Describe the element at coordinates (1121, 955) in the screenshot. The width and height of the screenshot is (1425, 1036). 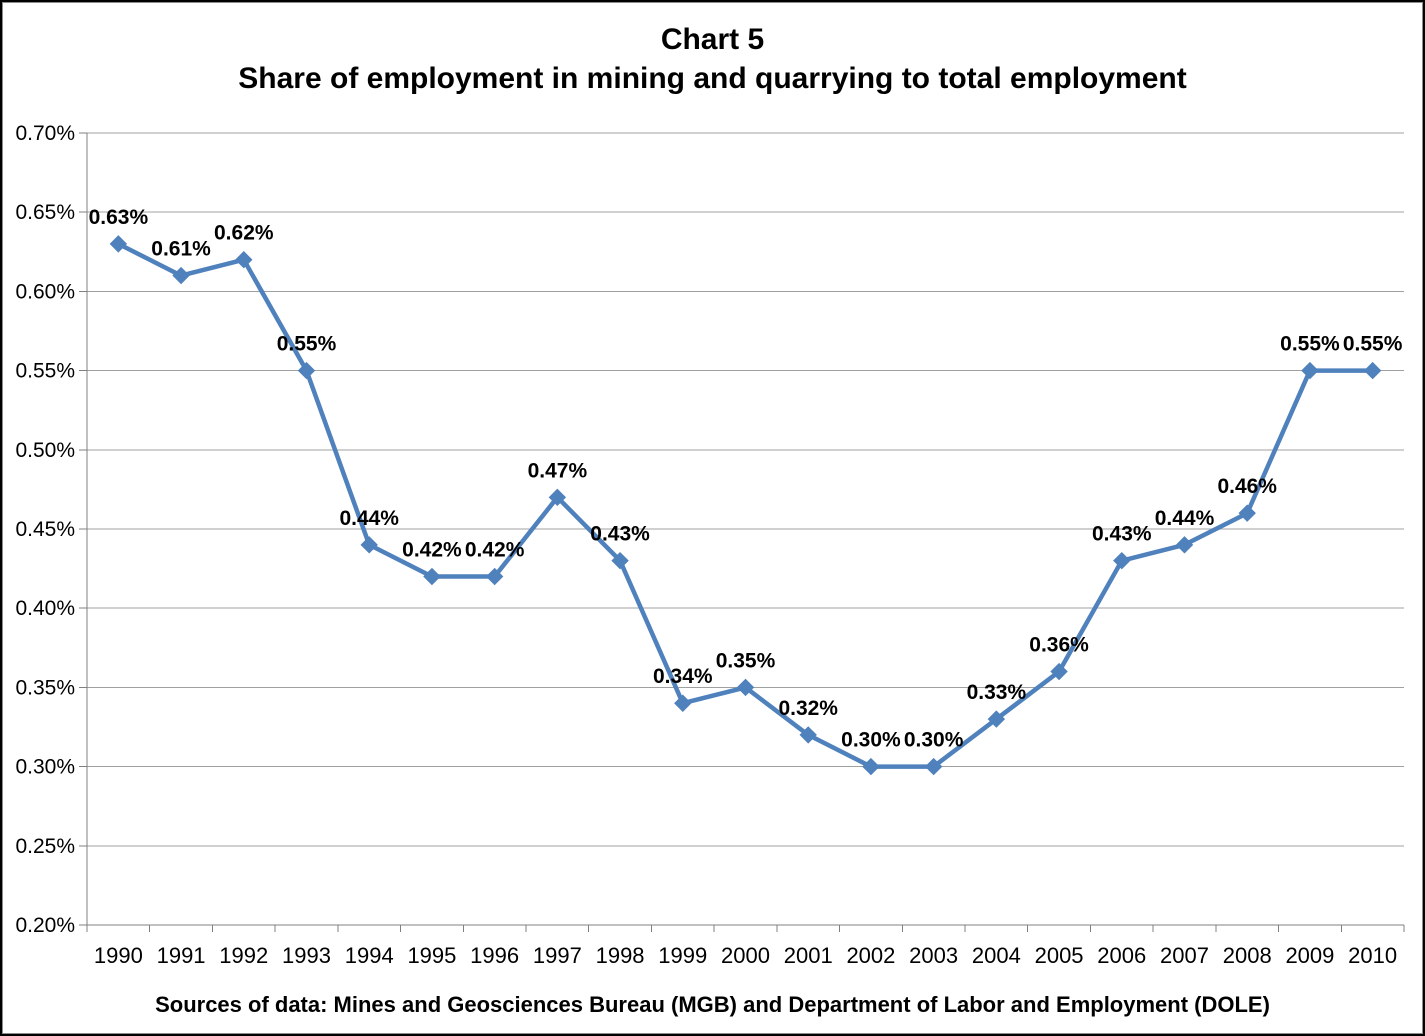
I see `x-tick-label: 2006` at that location.